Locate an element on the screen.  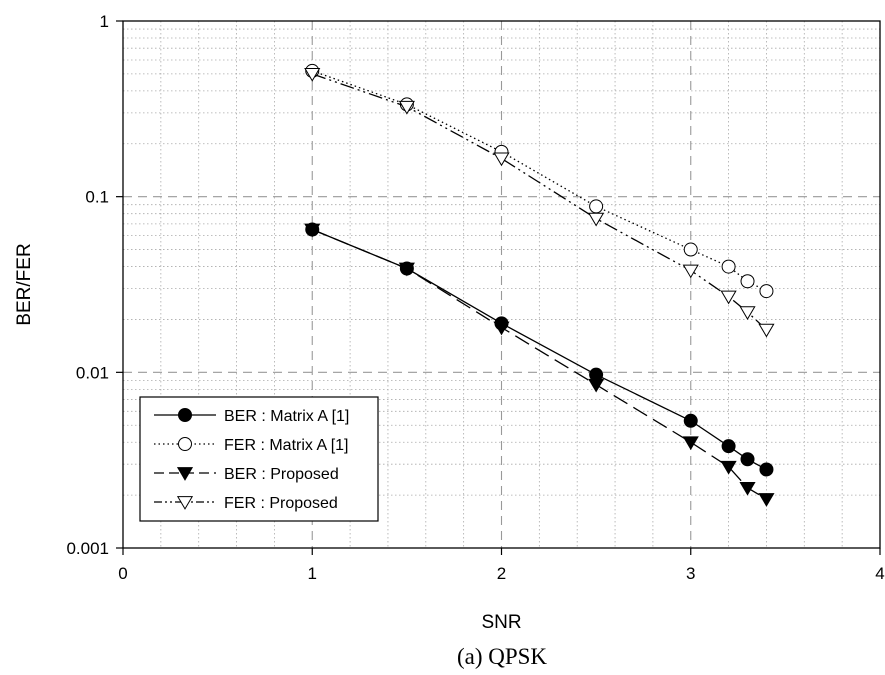
legend-entry-1: FER : Matrix A [1] is located at coordinates (251, 445).